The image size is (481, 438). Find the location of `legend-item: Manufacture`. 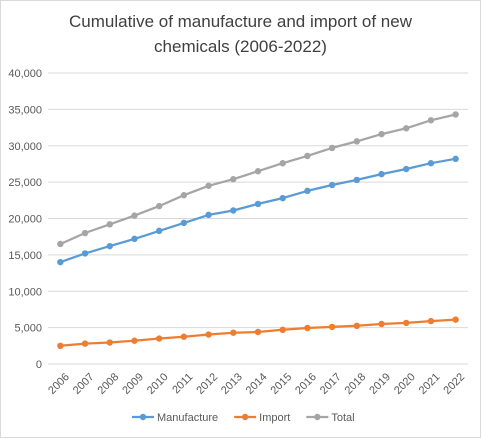

legend-item: Manufacture is located at coordinates (175, 418).